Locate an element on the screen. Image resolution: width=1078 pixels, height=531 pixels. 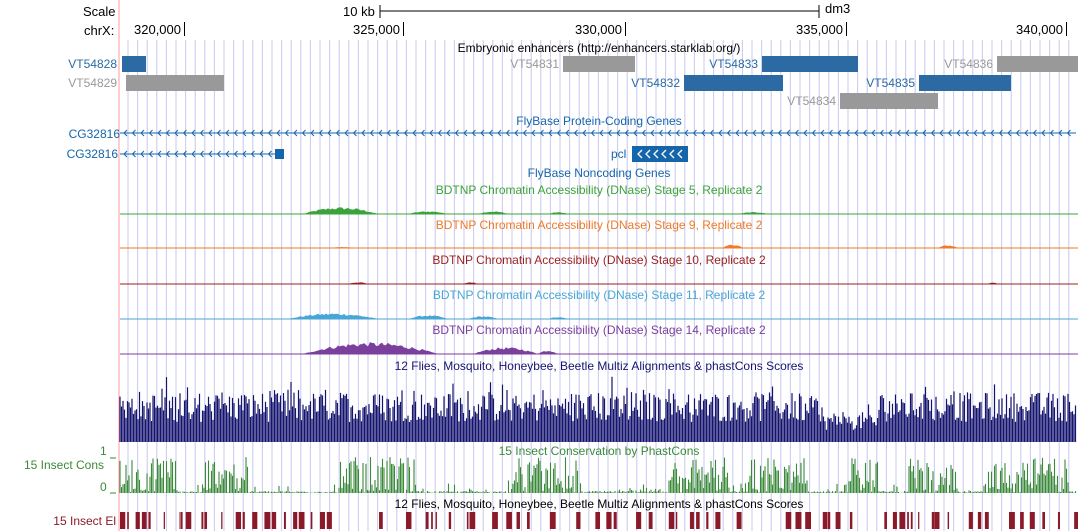
ruler-tick-label: 325,000 is located at coordinates (376, 29).